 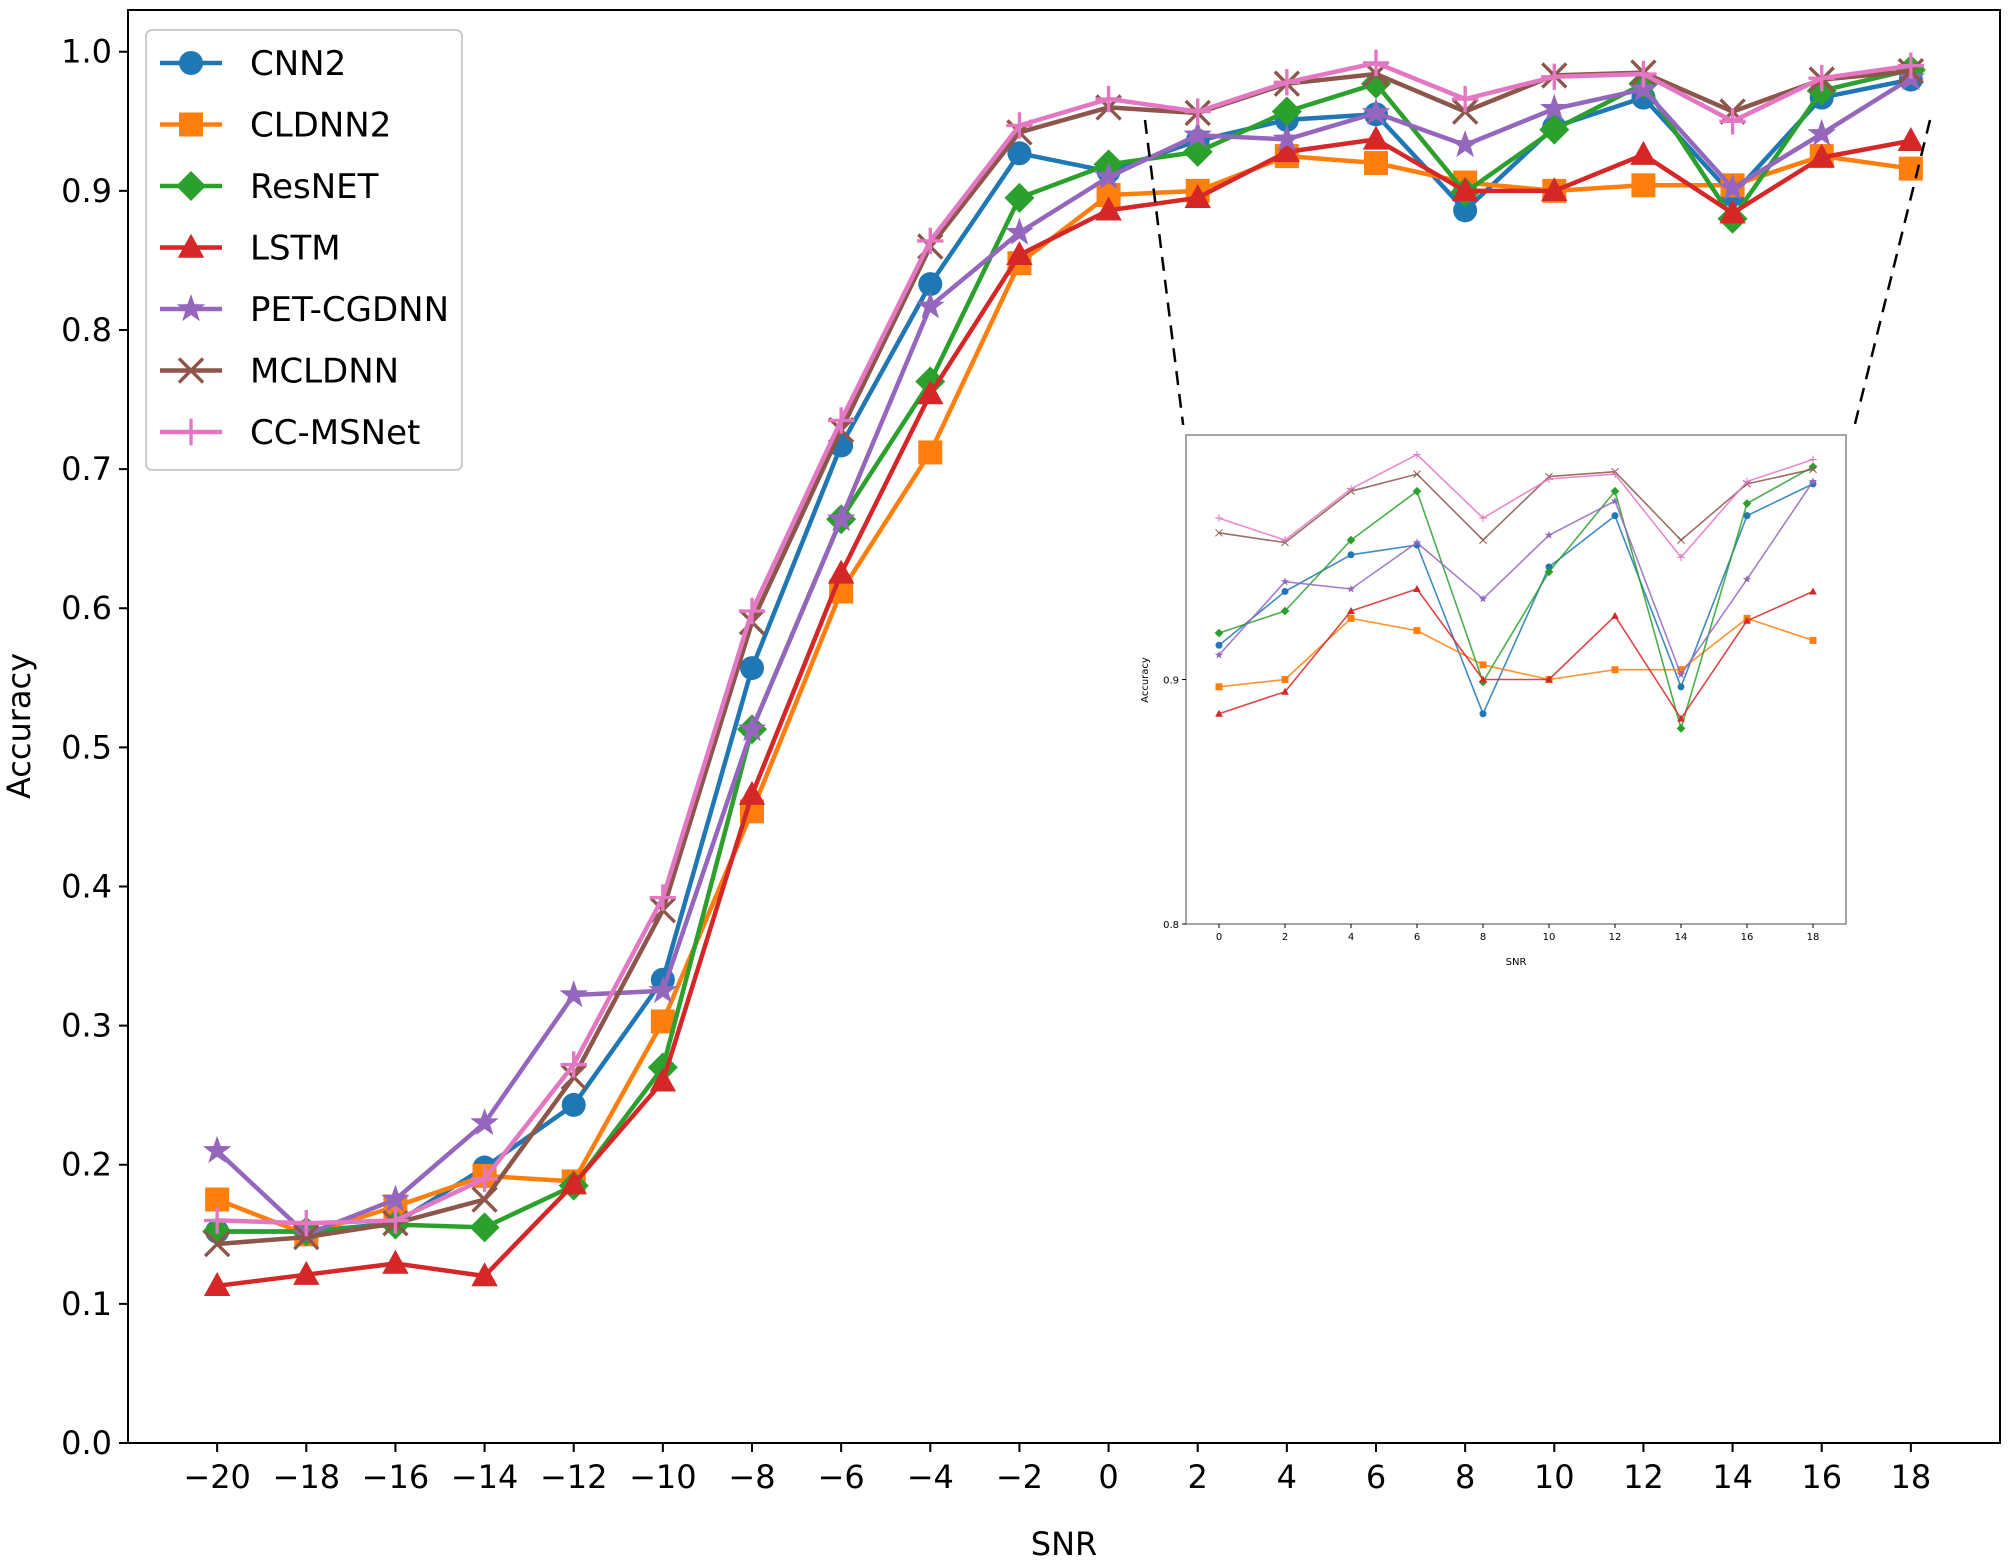 What do you see at coordinates (191, 186) in the screenshot?
I see `legend-marker-resnet` at bounding box center [191, 186].